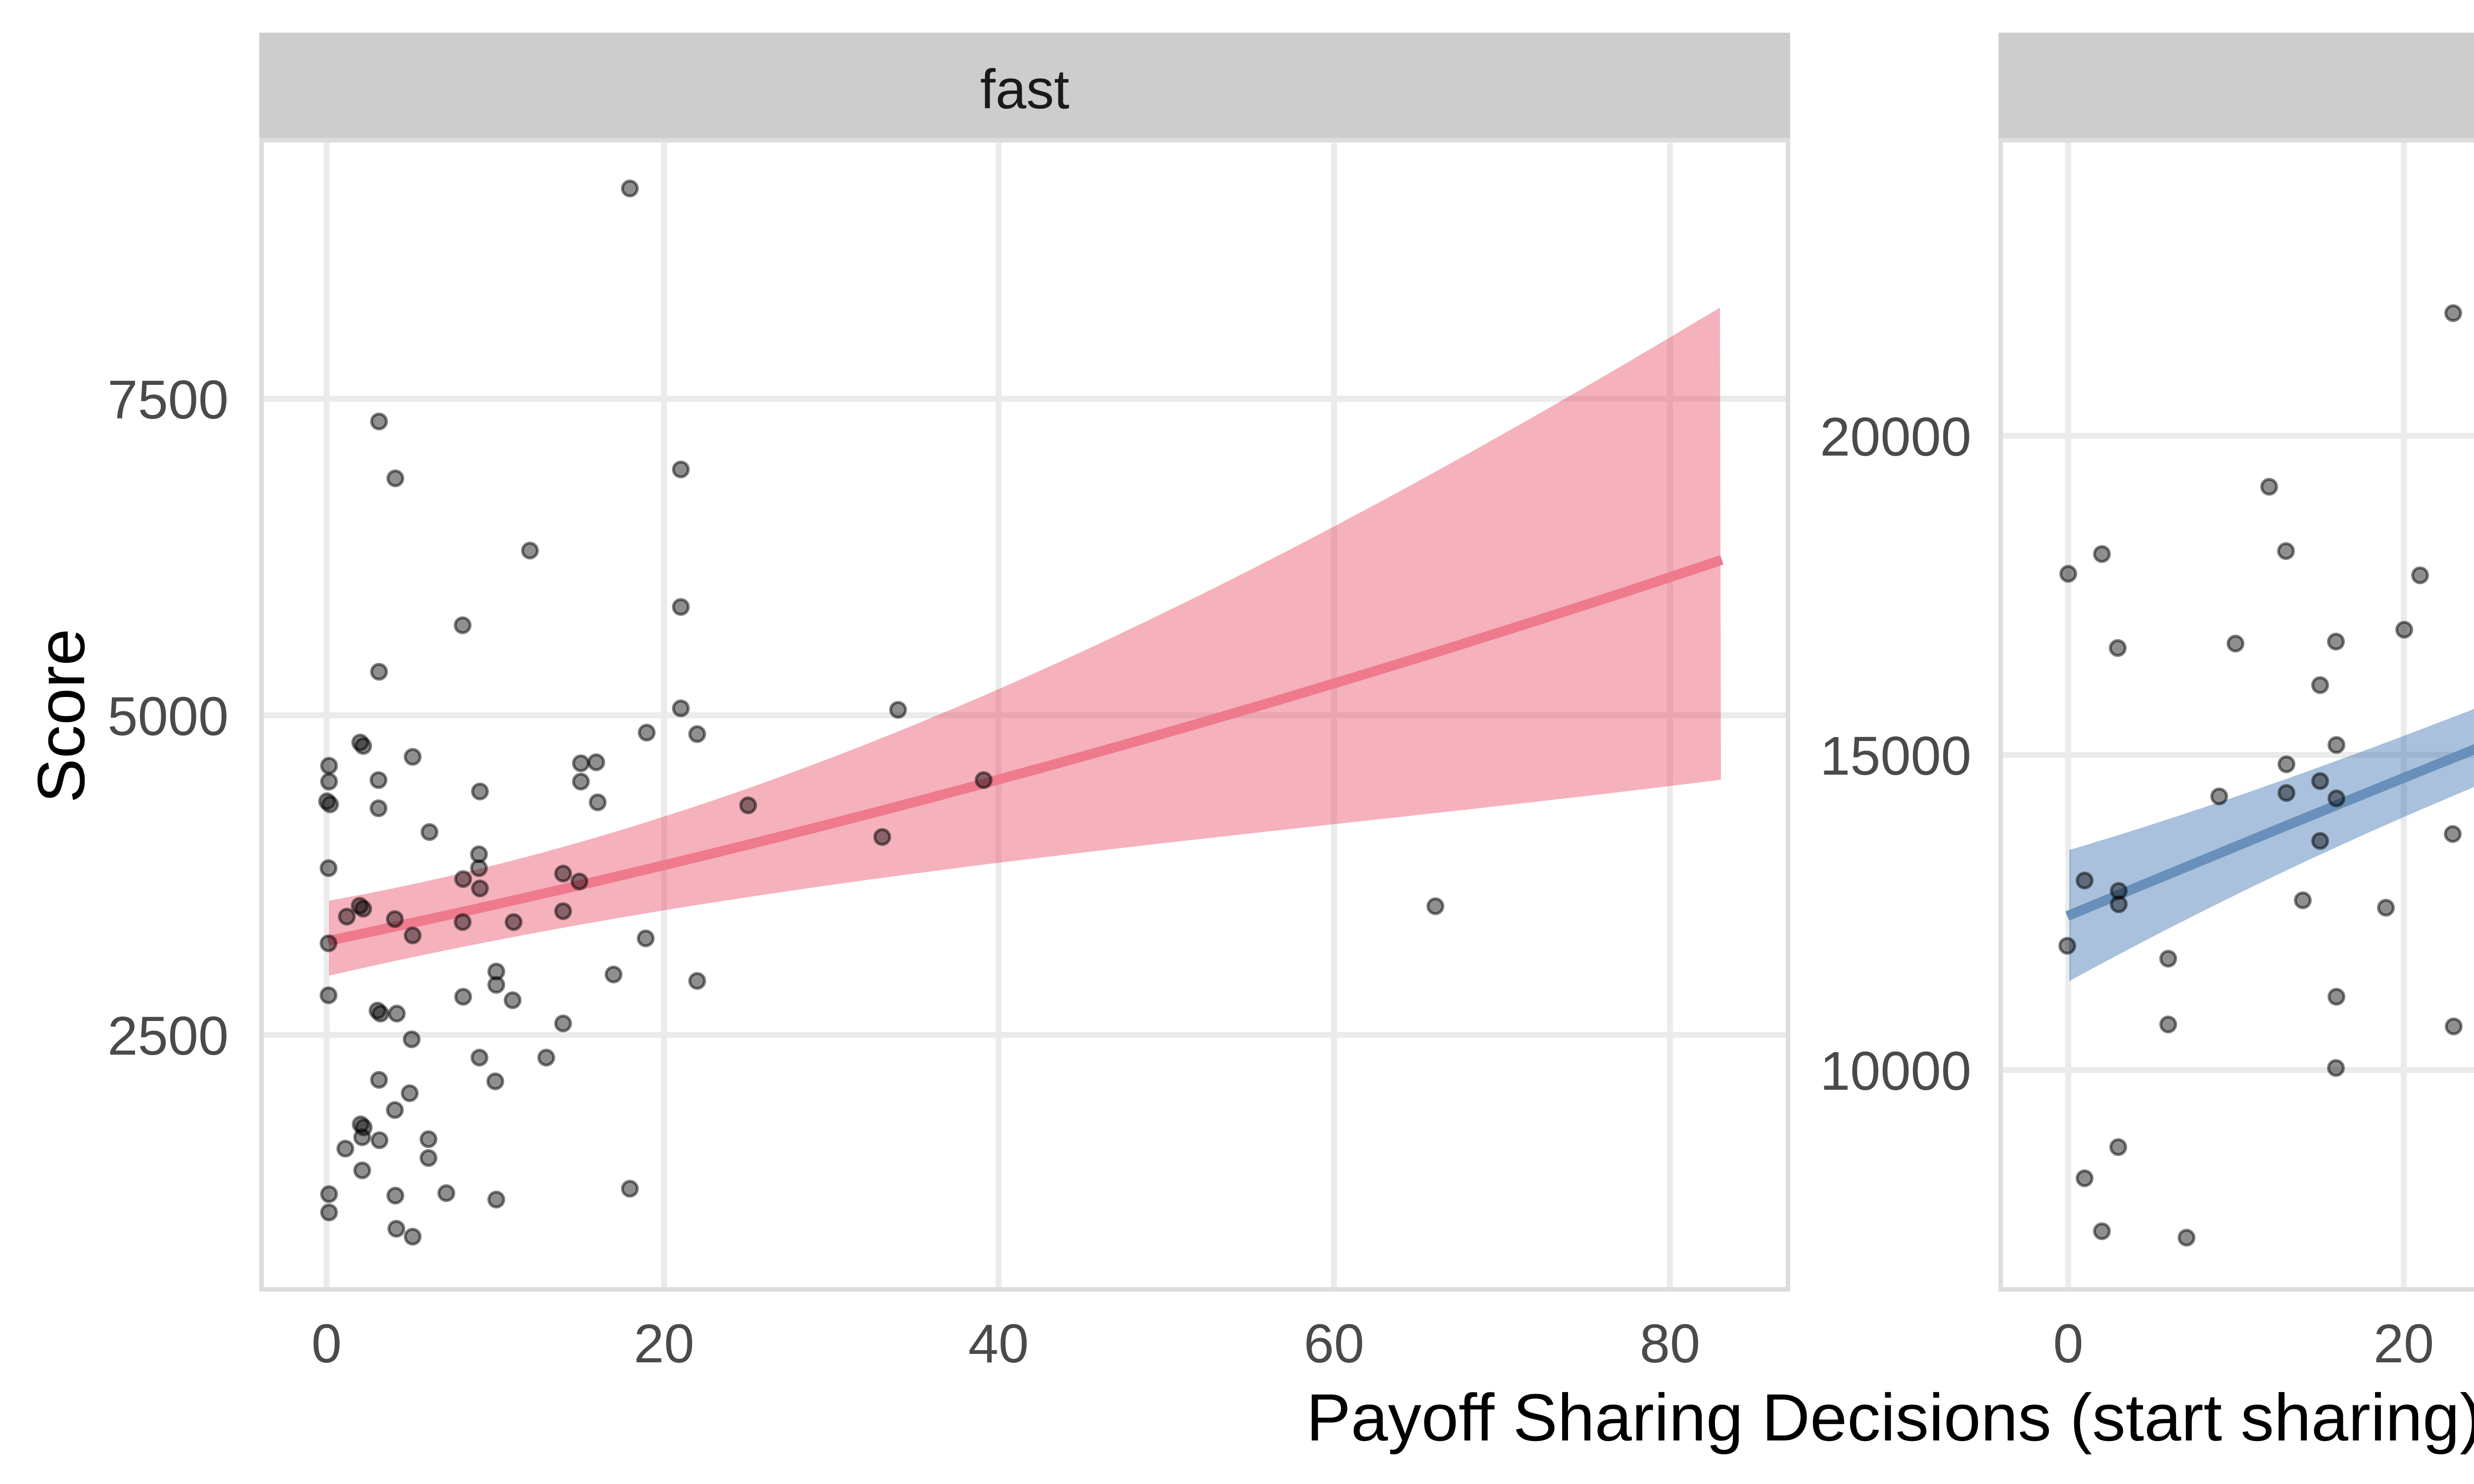 The width and height of the screenshot is (2474, 1484). What do you see at coordinates (168, 400) in the screenshot?
I see `svg-text: 7500` at bounding box center [168, 400].